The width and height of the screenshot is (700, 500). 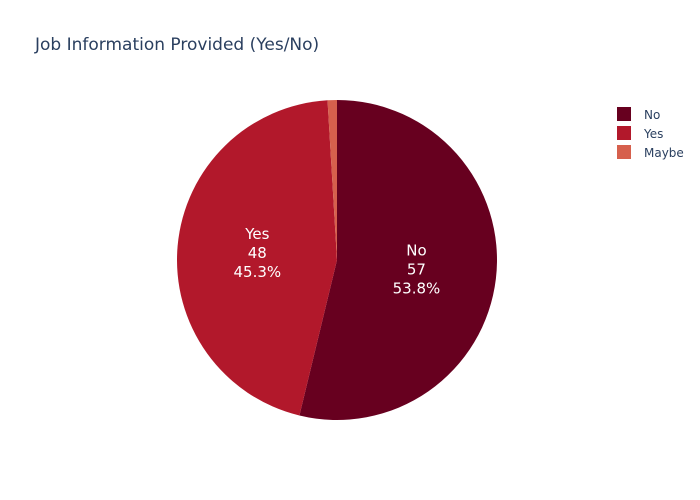 I want to click on legend-swatch-no, so click(x=624, y=114).